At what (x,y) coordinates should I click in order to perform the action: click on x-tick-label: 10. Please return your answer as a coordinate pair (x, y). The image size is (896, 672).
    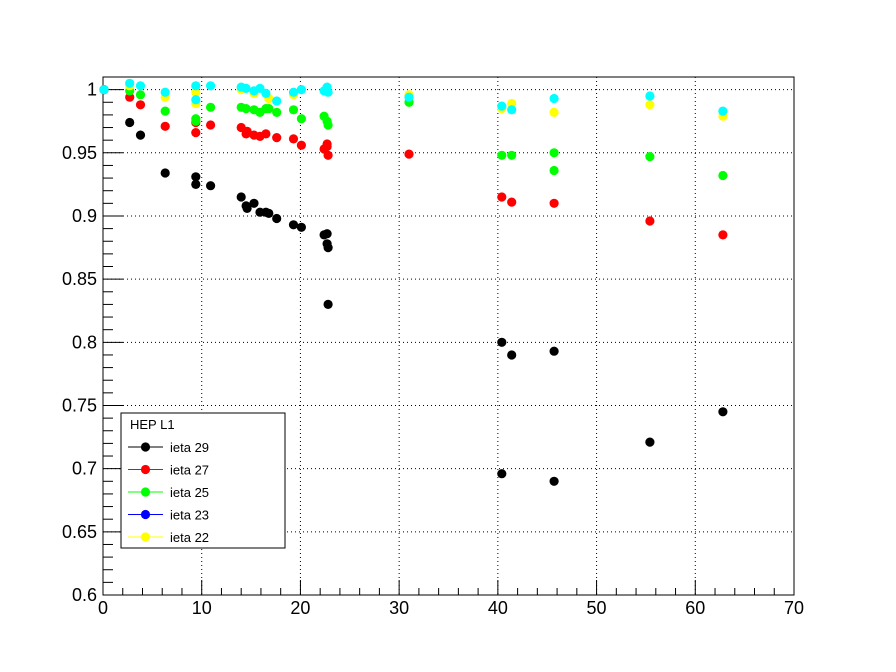
    Looking at the image, I should click on (202, 608).